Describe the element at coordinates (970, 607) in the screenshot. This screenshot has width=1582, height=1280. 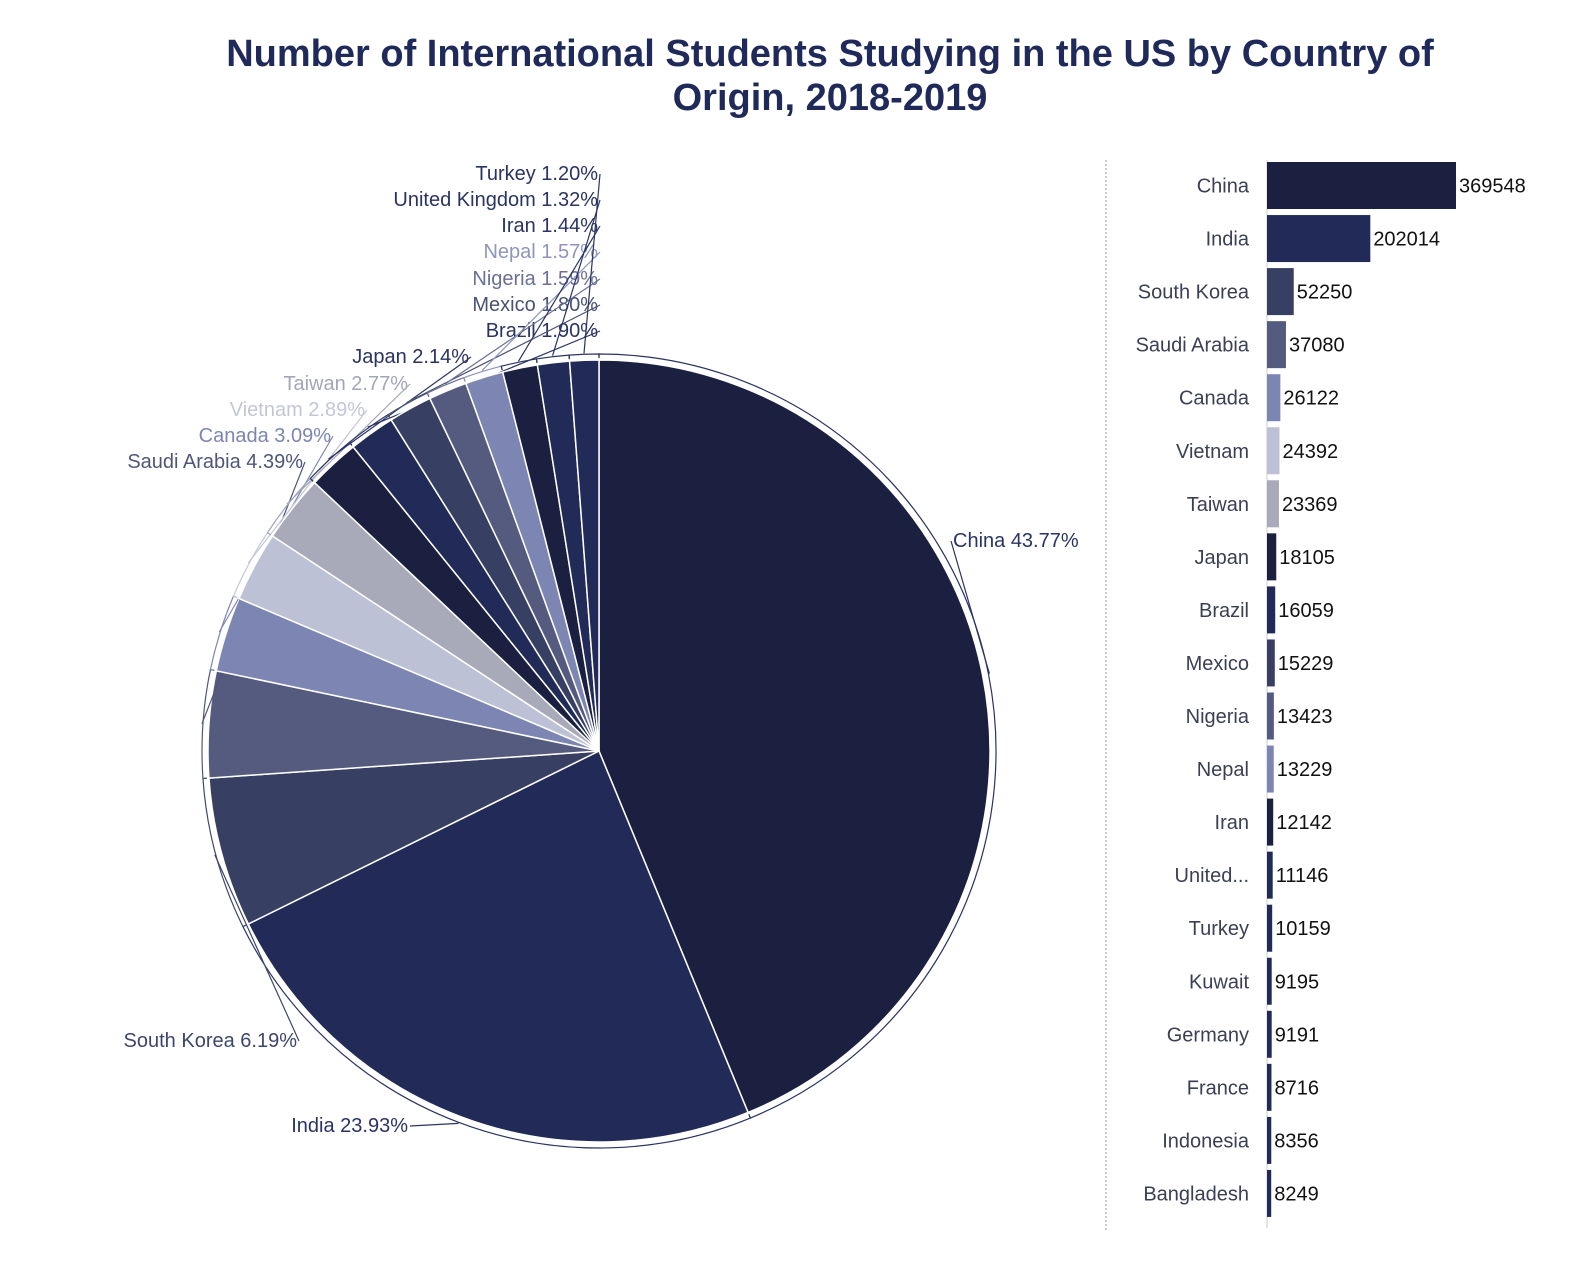
I see `pie-leader-china` at that location.